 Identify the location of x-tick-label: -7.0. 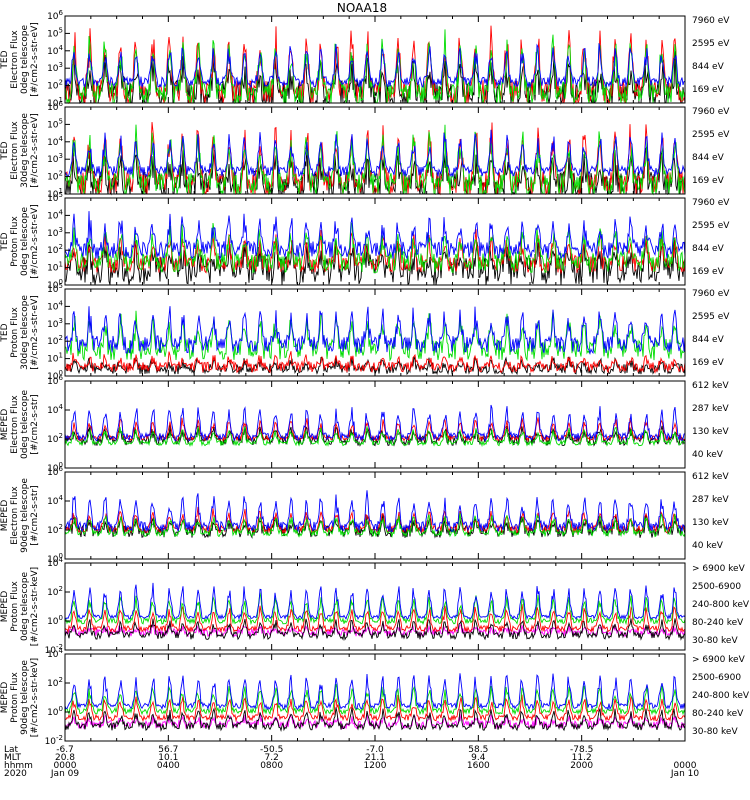
(375, 750).